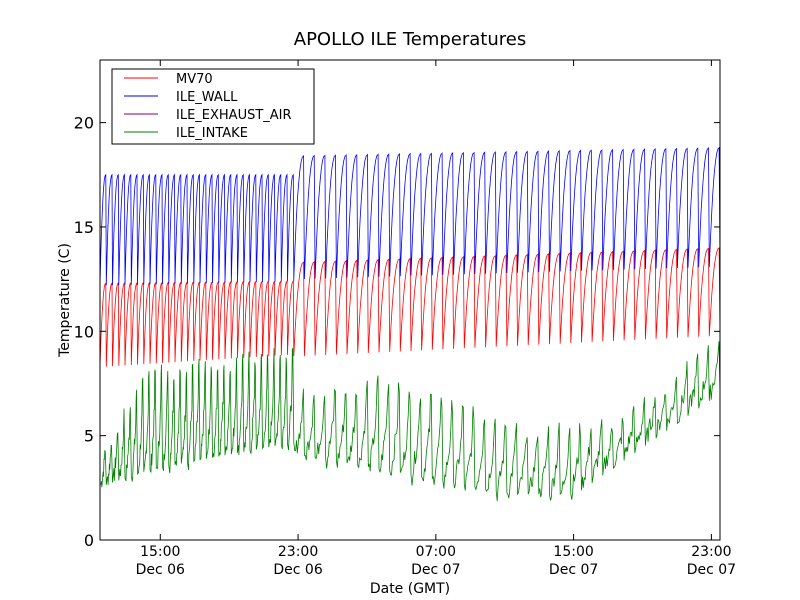 This screenshot has height=600, width=800. What do you see at coordinates (212, 133) in the screenshot?
I see `legend-label-3: ILE_INTAKE` at bounding box center [212, 133].